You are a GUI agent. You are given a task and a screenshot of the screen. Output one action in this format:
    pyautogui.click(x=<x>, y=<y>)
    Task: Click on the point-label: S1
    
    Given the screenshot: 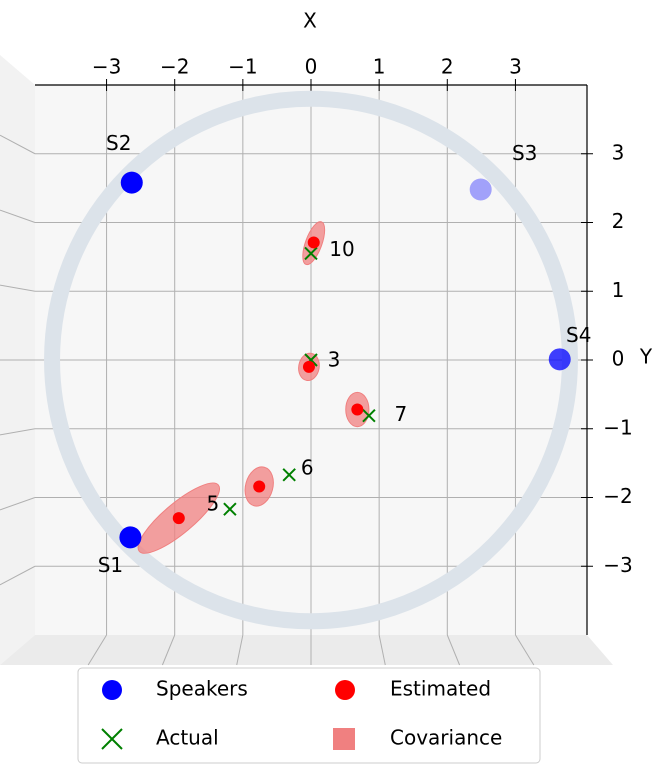 What is the action you would take?
    pyautogui.click(x=110, y=565)
    